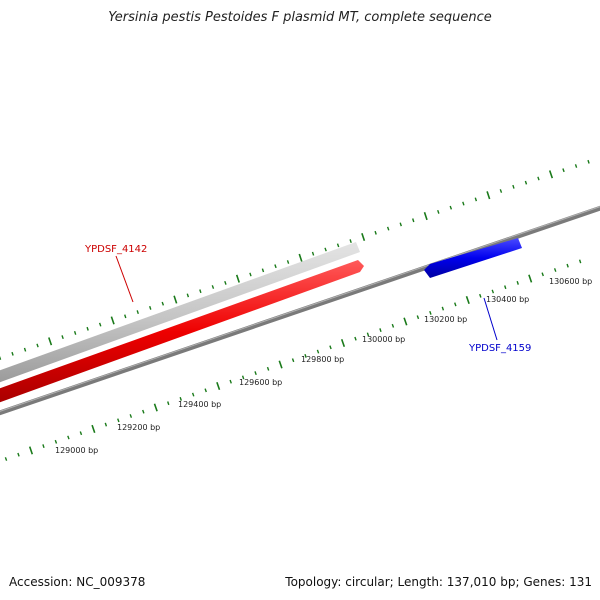  Describe the element at coordinates (383, 339) in the screenshot. I see `tick-label: 130000 bp` at that location.